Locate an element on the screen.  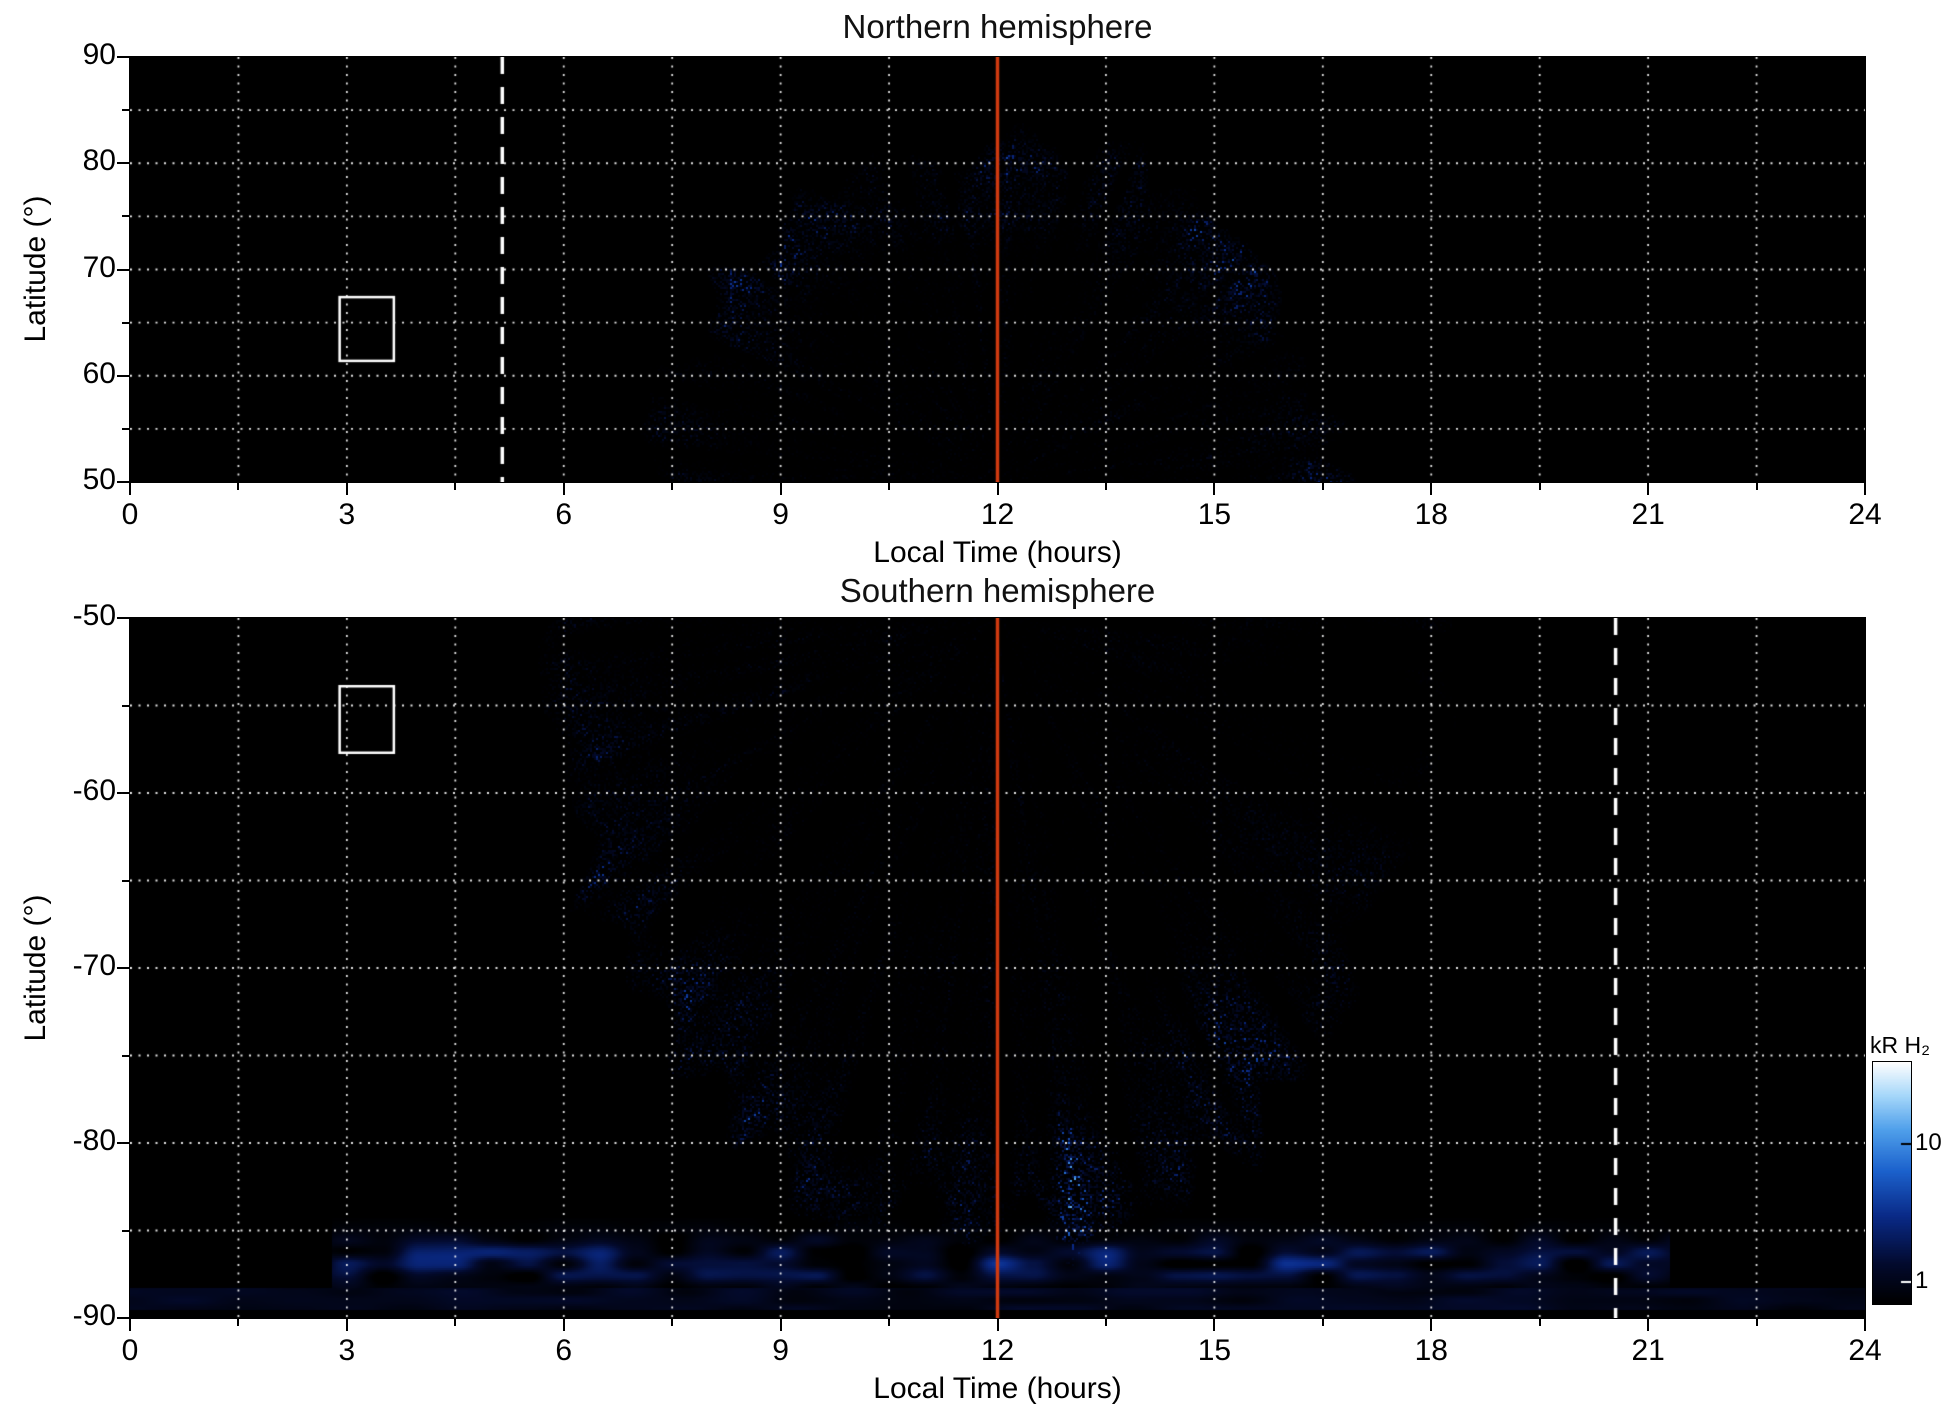
y-tick-label: 90 is located at coordinates (99, 54).